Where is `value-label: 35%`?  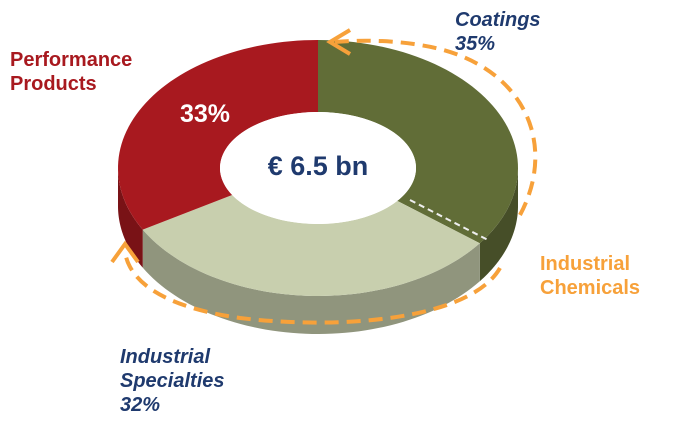
value-label: 35% is located at coordinates (475, 44).